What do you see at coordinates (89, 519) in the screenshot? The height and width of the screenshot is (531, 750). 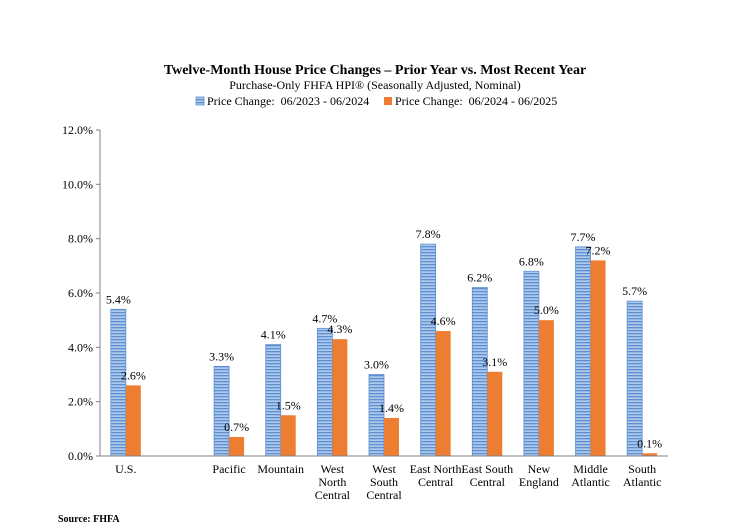 I see `source-note: Source: FHFA` at bounding box center [89, 519].